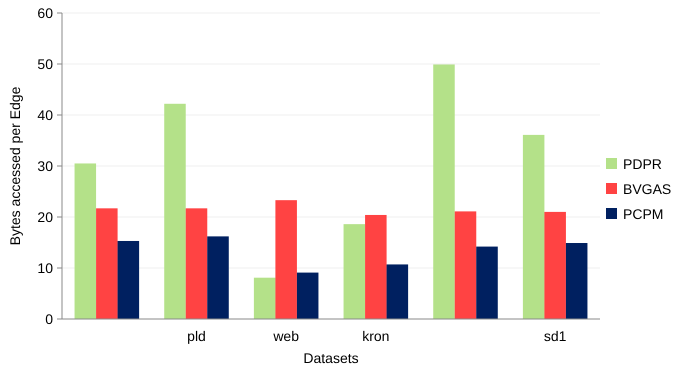 The width and height of the screenshot is (677, 379). What do you see at coordinates (196, 336) in the screenshot?
I see `x-tick-label: pld` at bounding box center [196, 336].